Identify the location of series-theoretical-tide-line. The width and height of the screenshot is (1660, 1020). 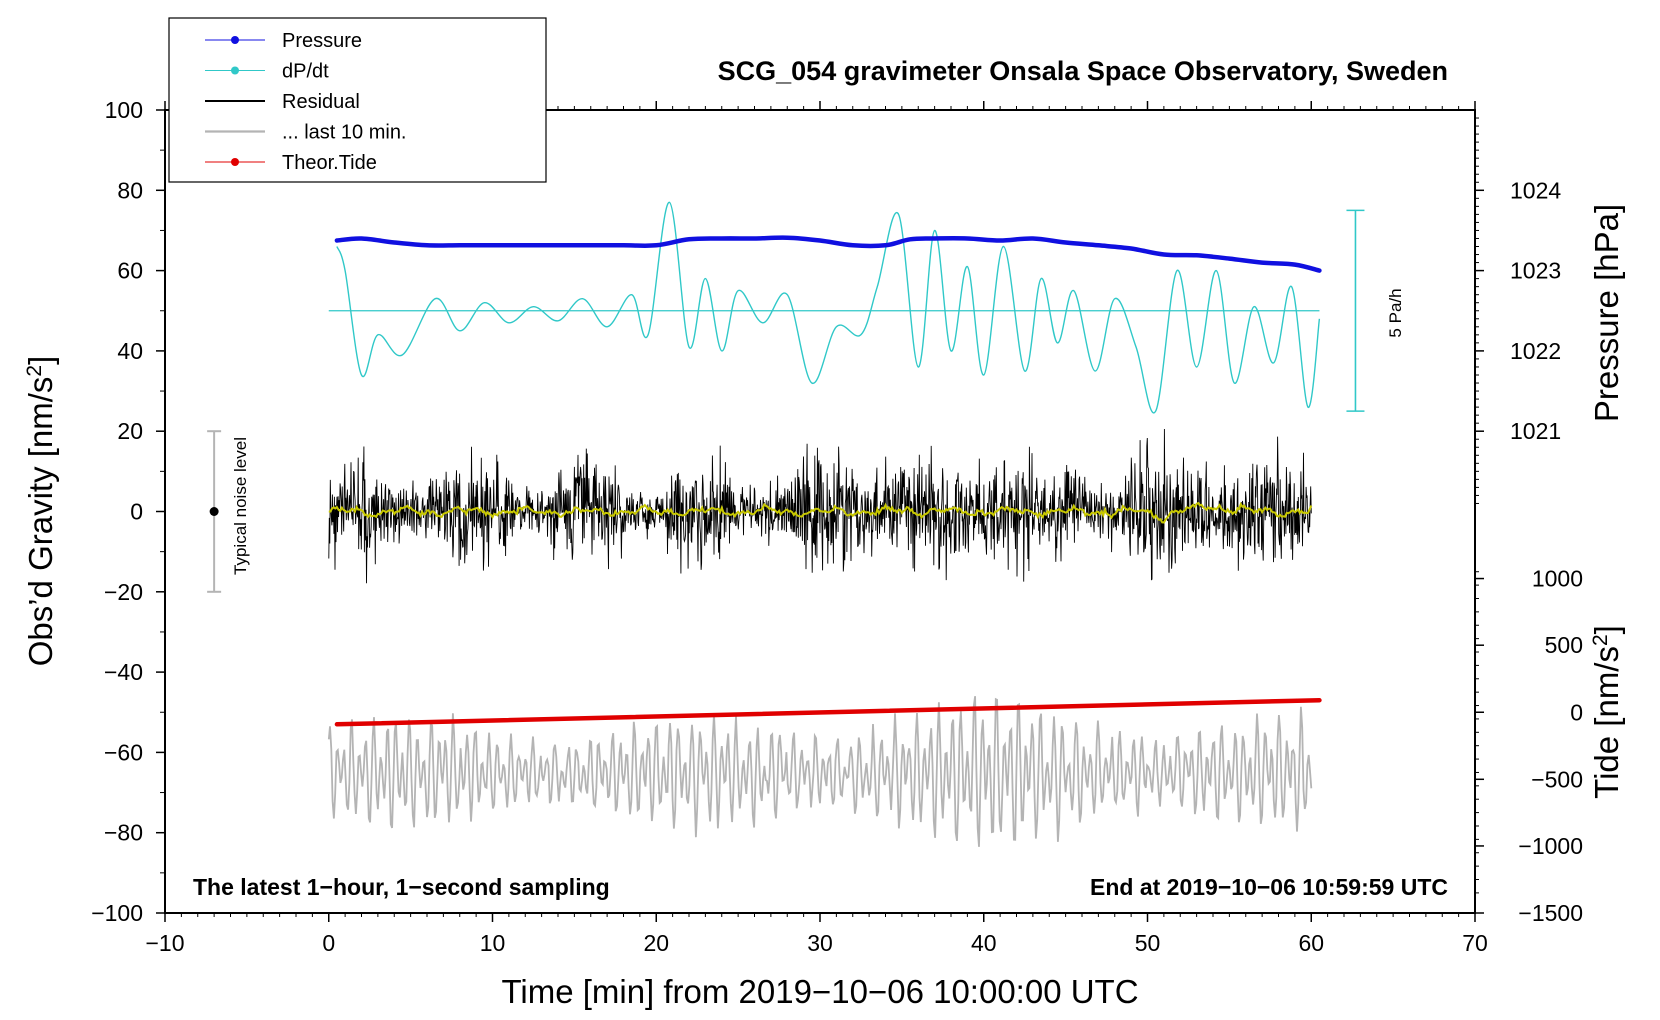
(828, 712).